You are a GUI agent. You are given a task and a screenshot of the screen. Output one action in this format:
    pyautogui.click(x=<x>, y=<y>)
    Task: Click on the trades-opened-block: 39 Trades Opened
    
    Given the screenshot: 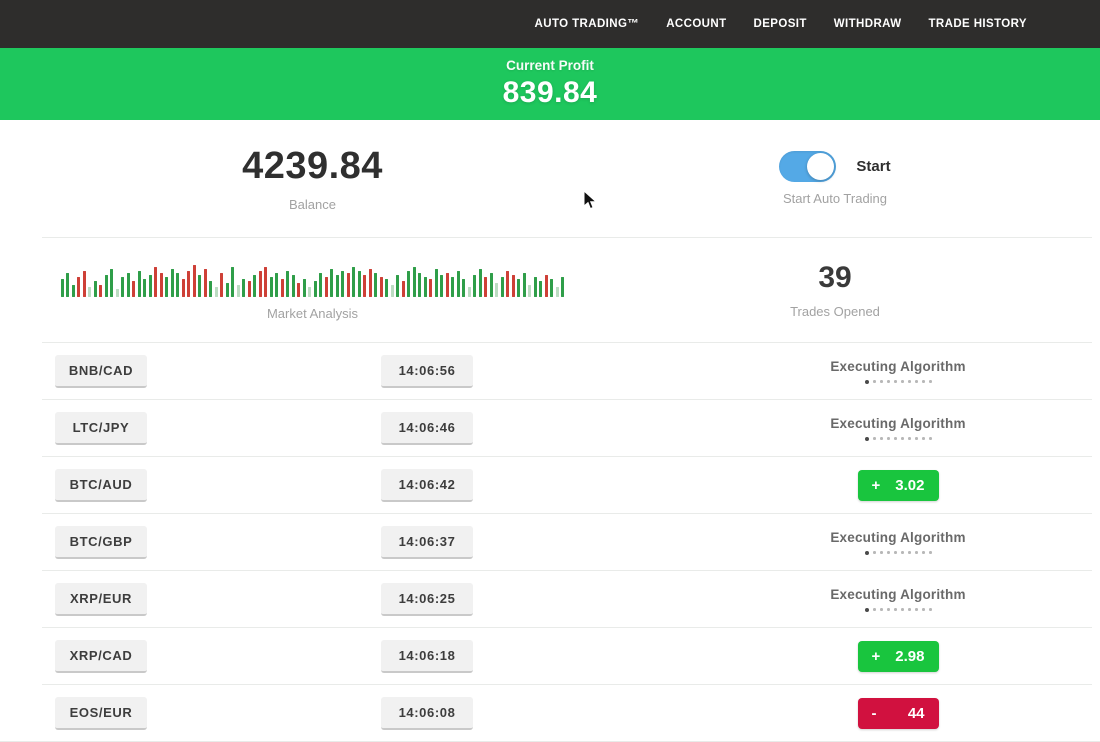 What is the action you would take?
    pyautogui.click(x=835, y=290)
    